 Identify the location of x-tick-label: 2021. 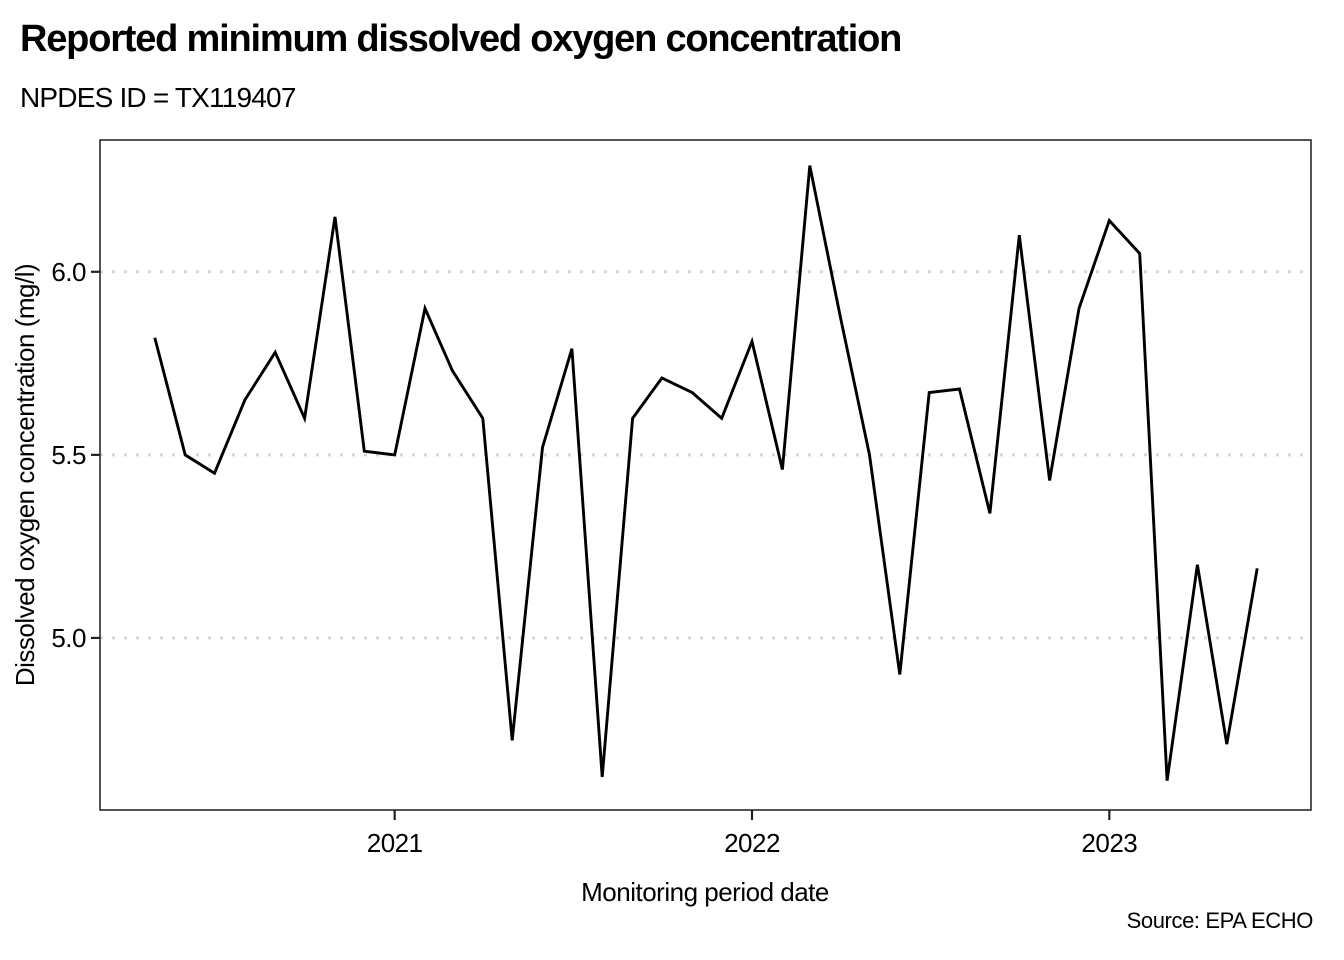
(395, 843).